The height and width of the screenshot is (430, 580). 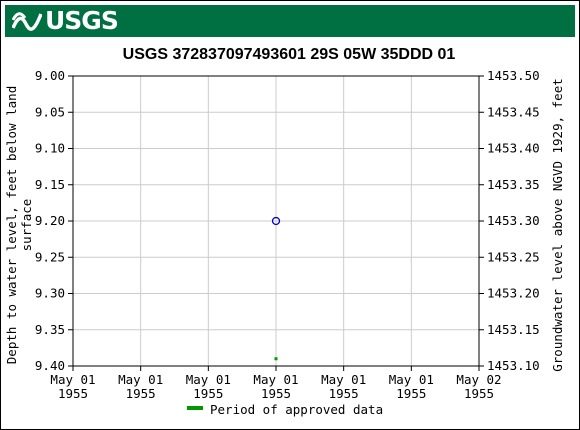 I want to click on right-tick-label: 1453.50, so click(x=513, y=75).